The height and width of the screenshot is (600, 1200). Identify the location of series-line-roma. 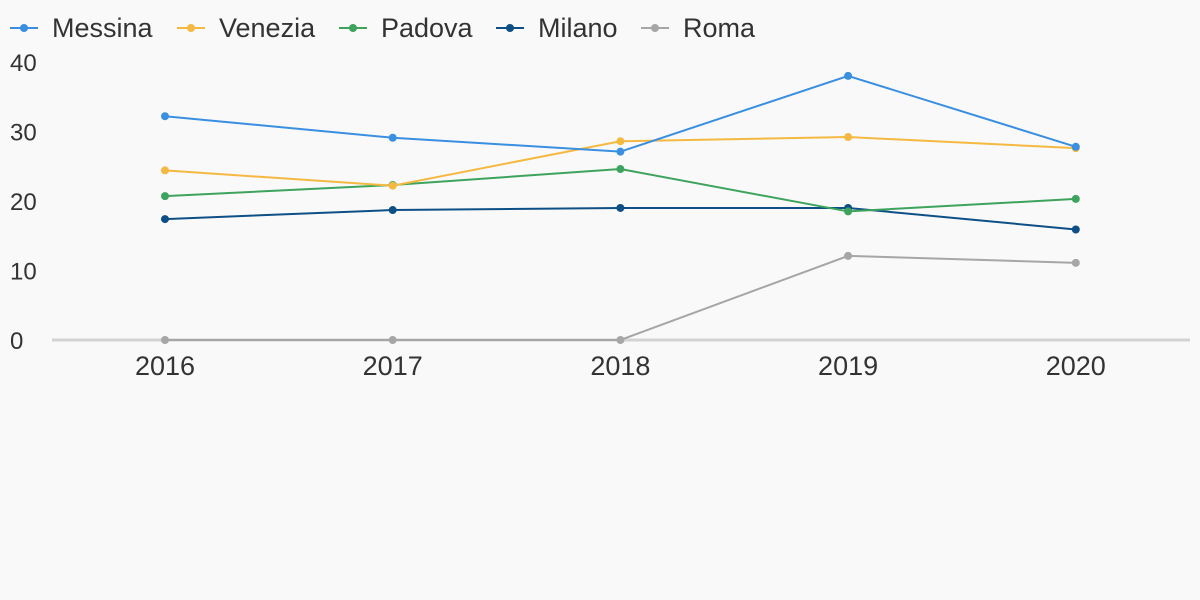
(620, 297).